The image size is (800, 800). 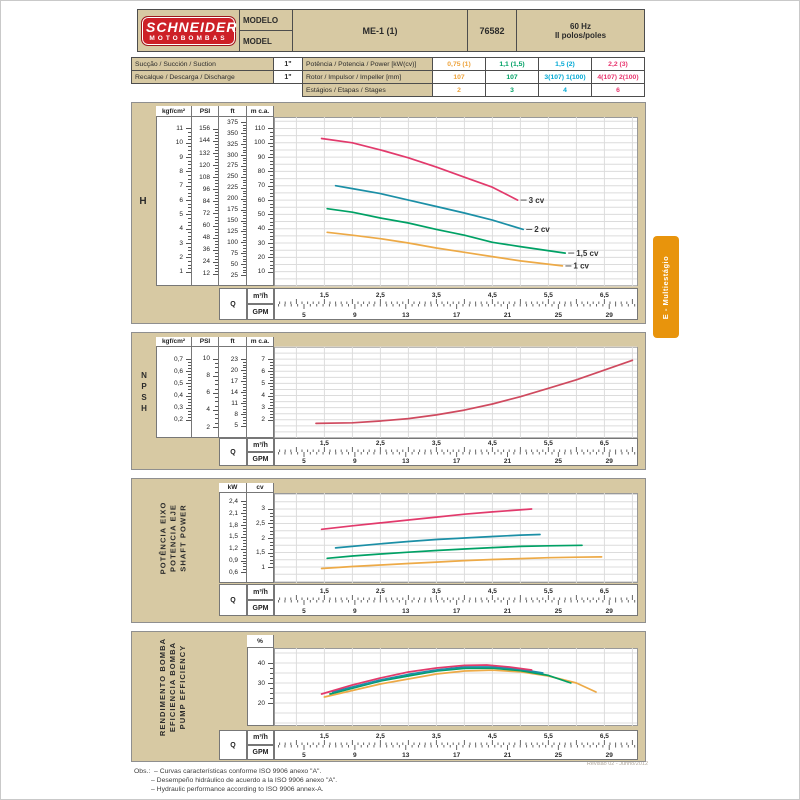 What do you see at coordinates (304, 611) in the screenshot?
I see `svg-text: 5` at bounding box center [304, 611].